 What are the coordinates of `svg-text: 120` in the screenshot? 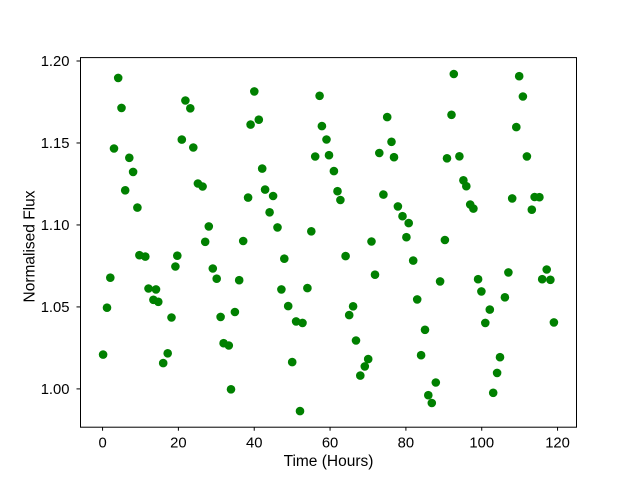 It's located at (557, 444).